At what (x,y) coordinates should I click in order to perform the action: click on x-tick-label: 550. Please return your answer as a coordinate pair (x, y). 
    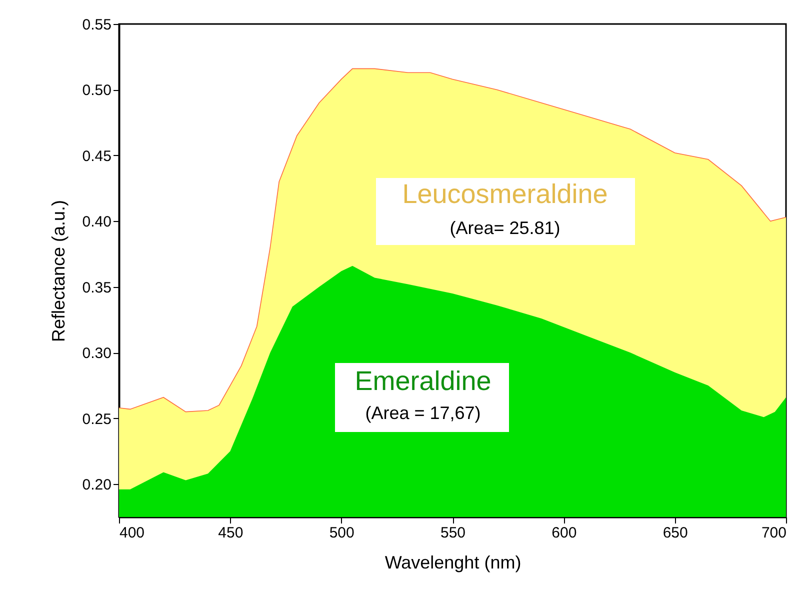
    Looking at the image, I should click on (453, 533).